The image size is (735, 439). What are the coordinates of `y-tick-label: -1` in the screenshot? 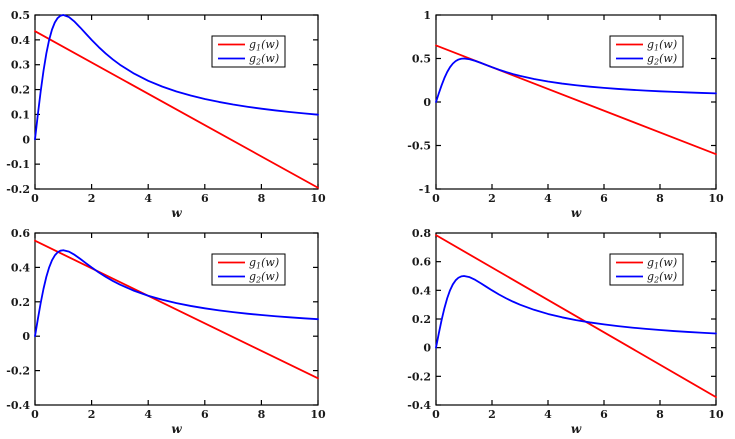 It's located at (425, 189).